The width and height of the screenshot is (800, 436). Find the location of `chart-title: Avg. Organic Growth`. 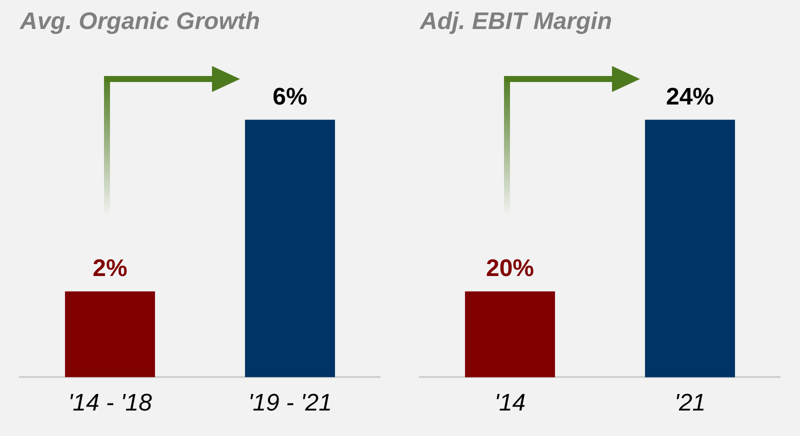

chart-title: Avg. Organic Growth is located at coordinates (139, 22).